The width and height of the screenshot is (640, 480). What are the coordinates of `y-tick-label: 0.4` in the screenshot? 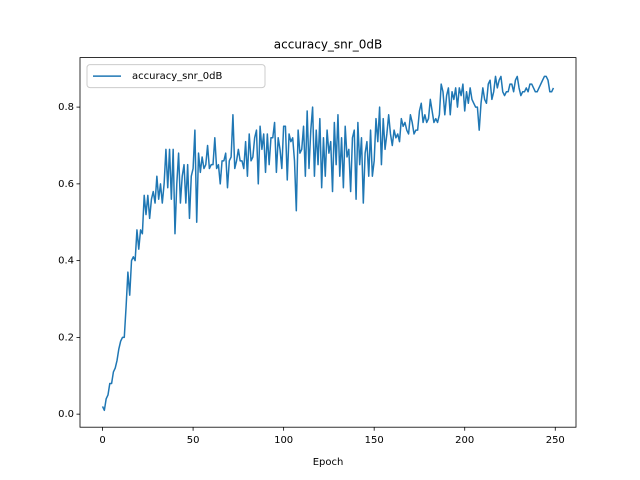 It's located at (66, 261).